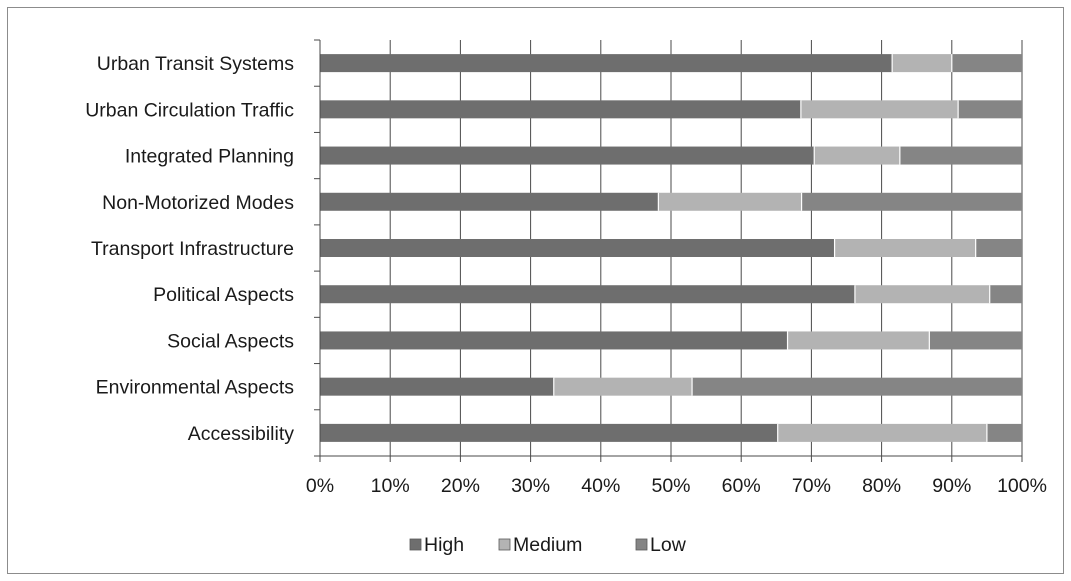 The image size is (1071, 581). I want to click on x-tick-label: 30%, so click(530, 486).